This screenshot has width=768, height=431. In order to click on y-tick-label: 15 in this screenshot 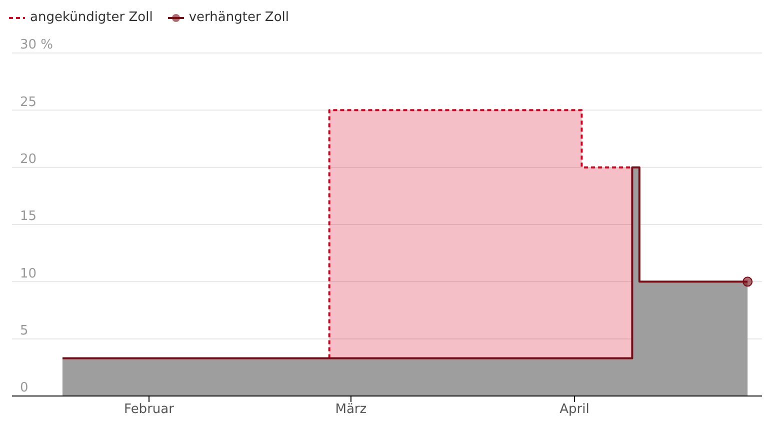, I will do `click(28, 216)`.